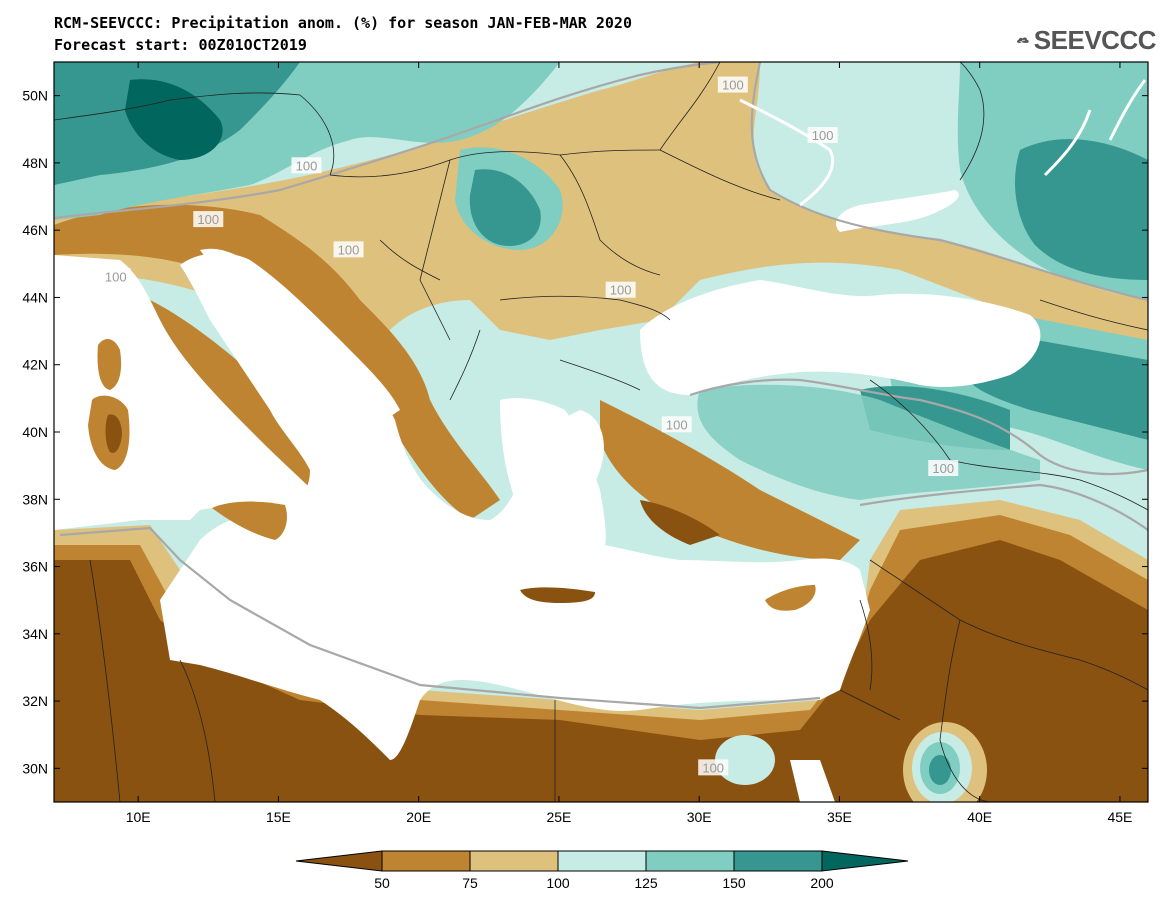 This screenshot has height=907, width=1165. What do you see at coordinates (1081, 209) in the screenshot?
I see `region-very-wet-russia` at bounding box center [1081, 209].